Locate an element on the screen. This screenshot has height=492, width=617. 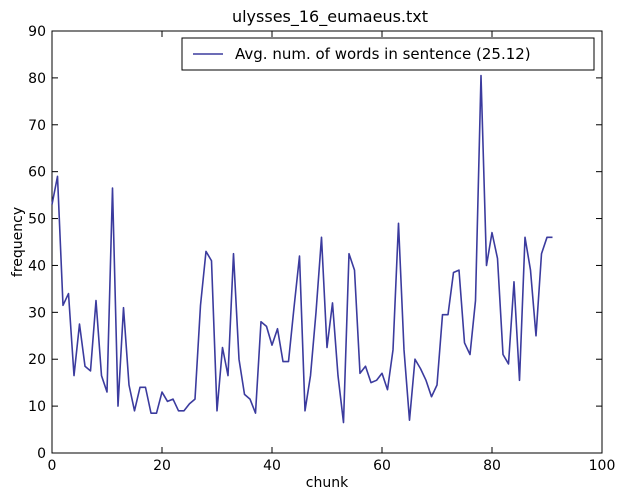
x-tick-label: 20 is located at coordinates (162, 466).